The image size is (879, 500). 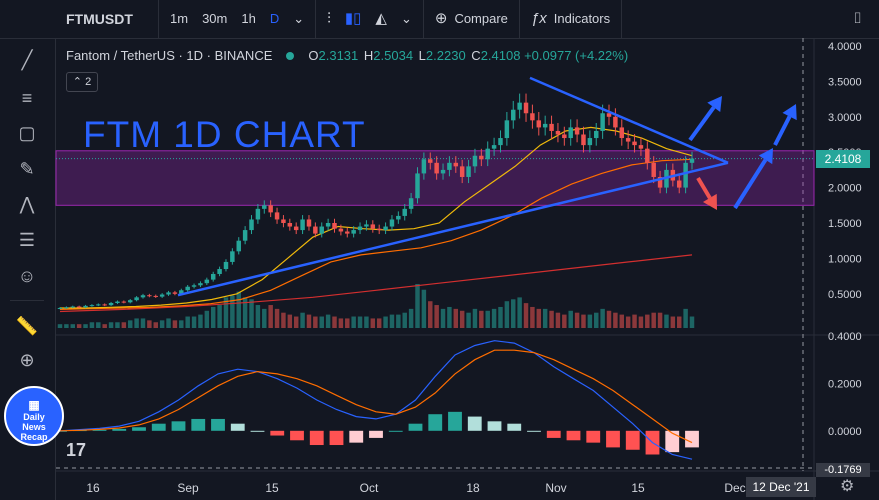 I want to click on bar-chart-type-icon: ⫶, so click(x=329, y=18).